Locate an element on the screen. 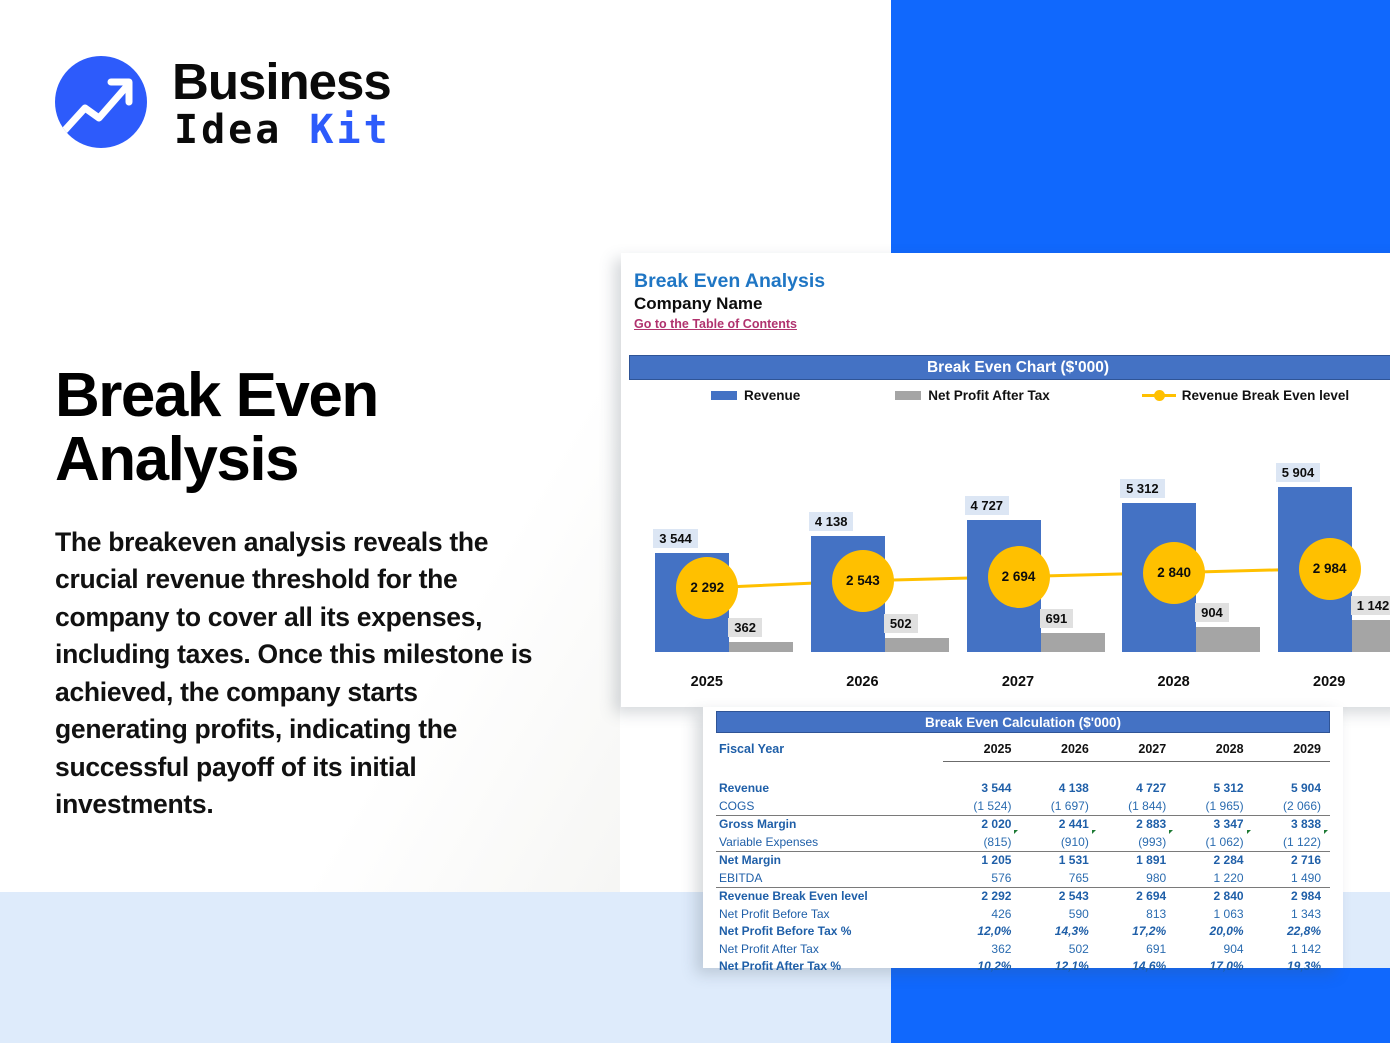  row-value-2027: 4 727 is located at coordinates (1151, 788).